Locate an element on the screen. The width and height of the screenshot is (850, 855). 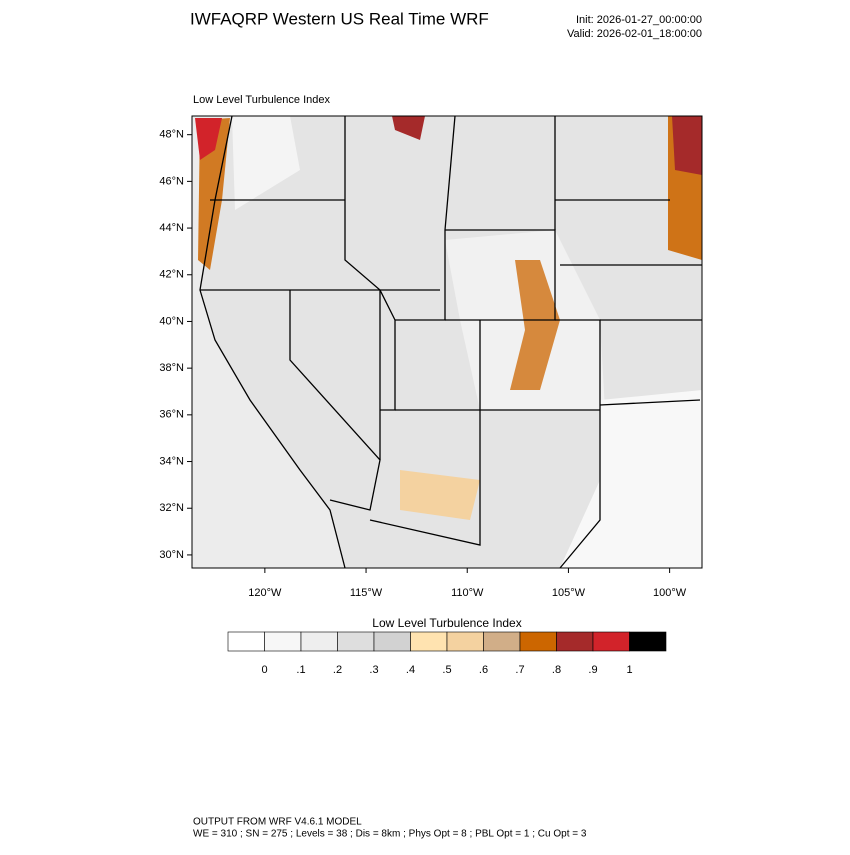
texas is located at coordinates (631, 479).